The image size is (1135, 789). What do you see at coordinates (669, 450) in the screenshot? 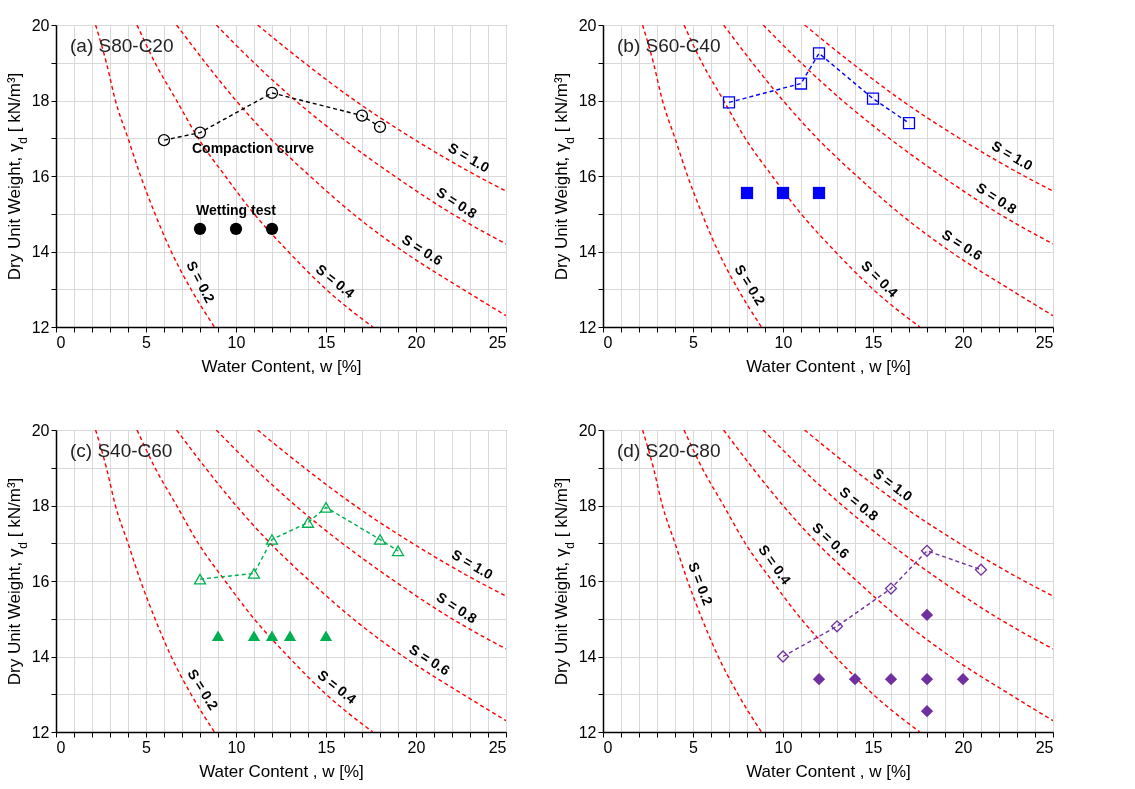
I see `text: (d) S20-C80` at bounding box center [669, 450].